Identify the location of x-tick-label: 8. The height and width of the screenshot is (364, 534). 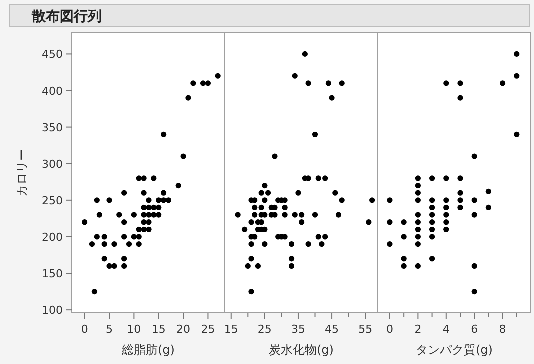
(502, 329).